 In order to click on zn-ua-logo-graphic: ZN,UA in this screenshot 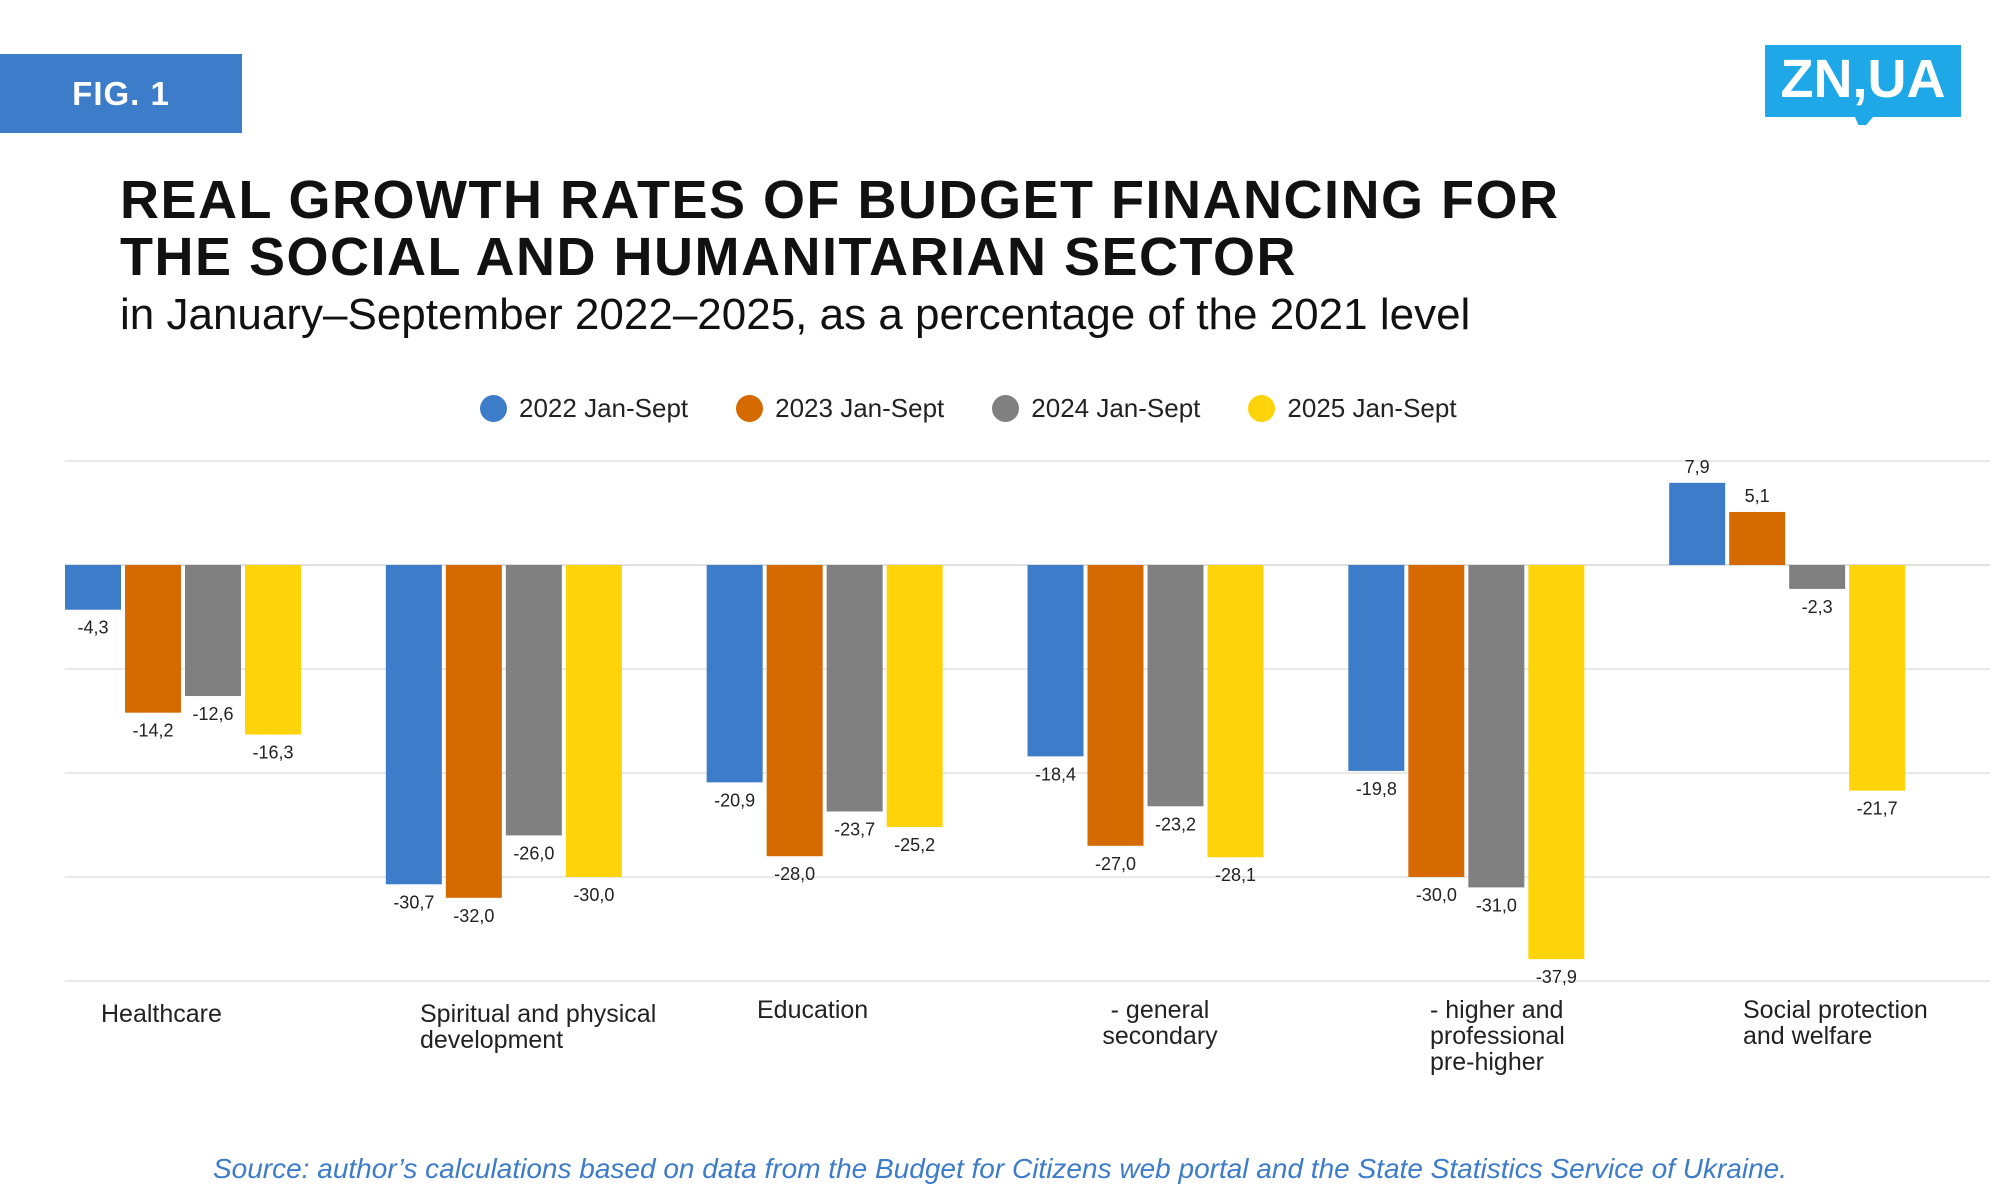, I will do `click(1863, 85)`.